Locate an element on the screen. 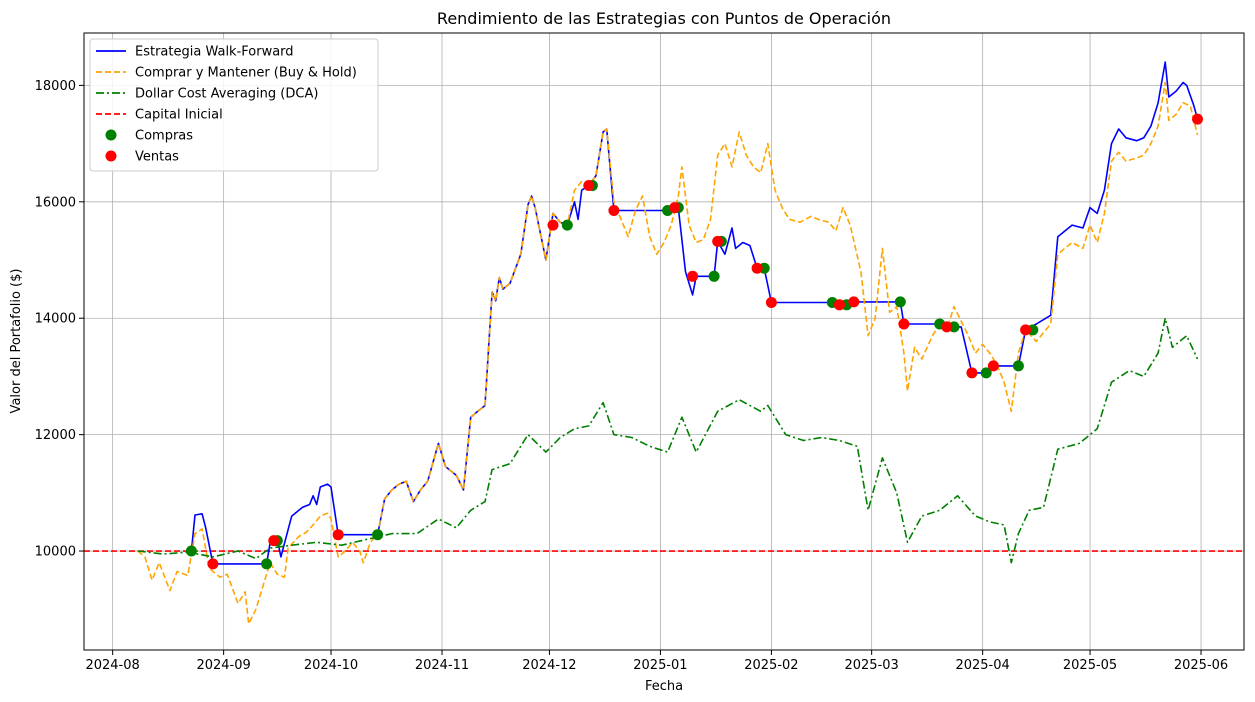 The image size is (1255, 702). x-tick-label: 2024-08 is located at coordinates (112, 665).